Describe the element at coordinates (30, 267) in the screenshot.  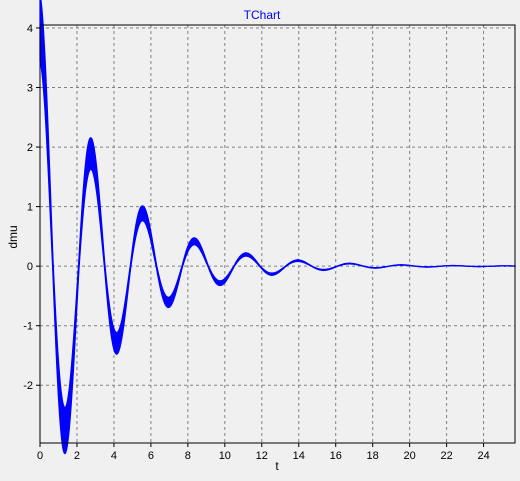
I see `y-tick-label-0: 0` at that location.